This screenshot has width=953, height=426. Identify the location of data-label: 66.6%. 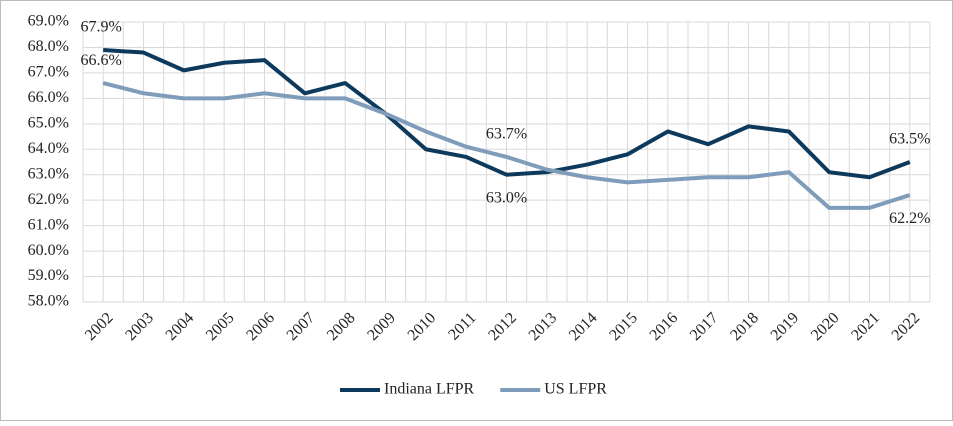
(101, 60).